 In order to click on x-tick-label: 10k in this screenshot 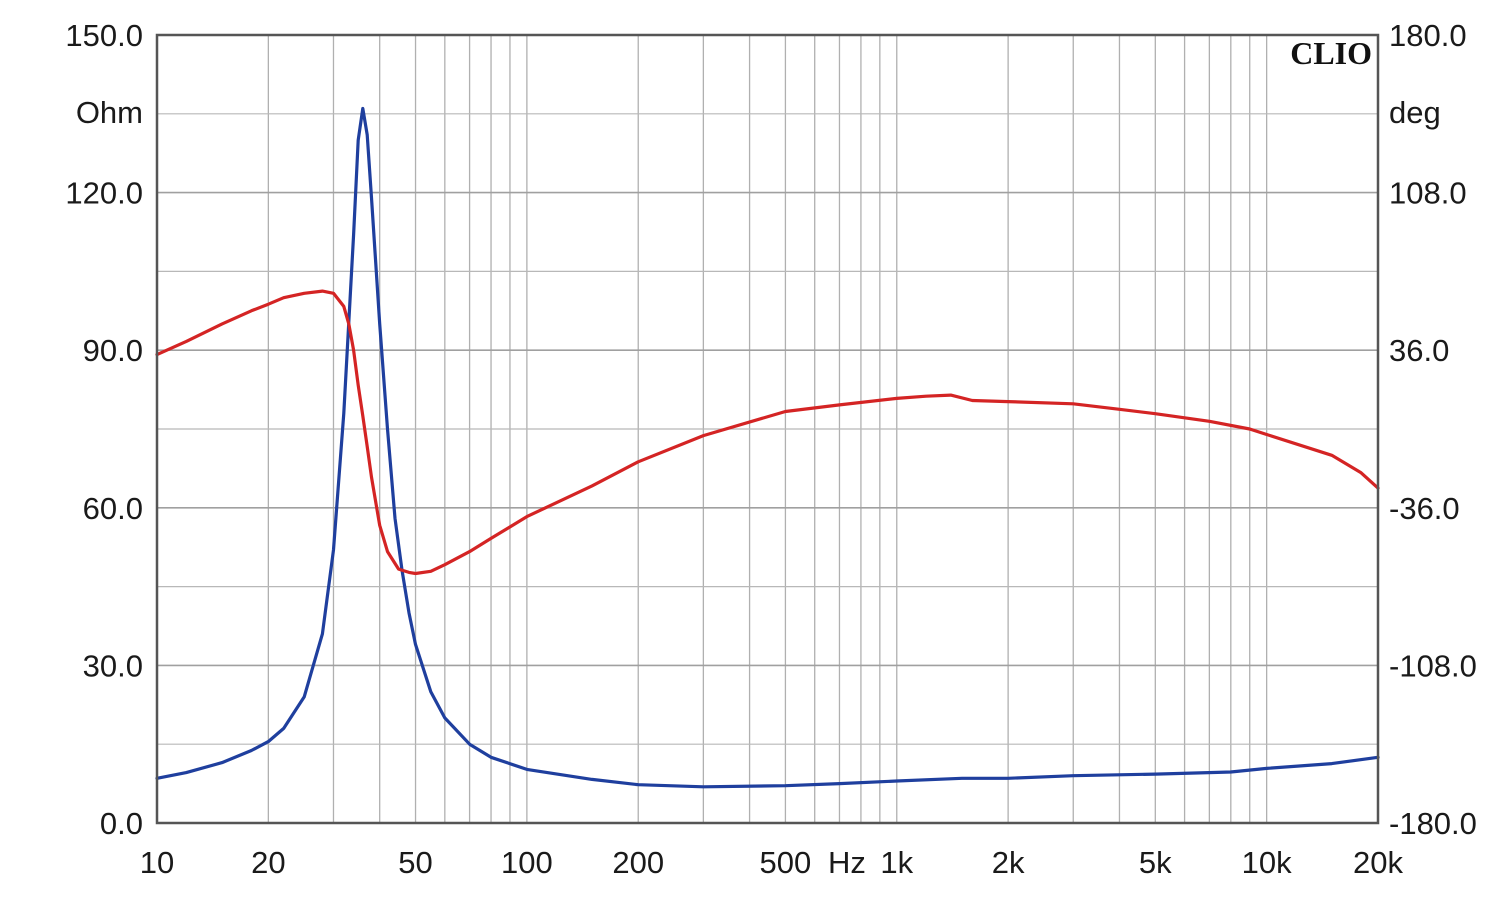, I will do `click(1267, 862)`.